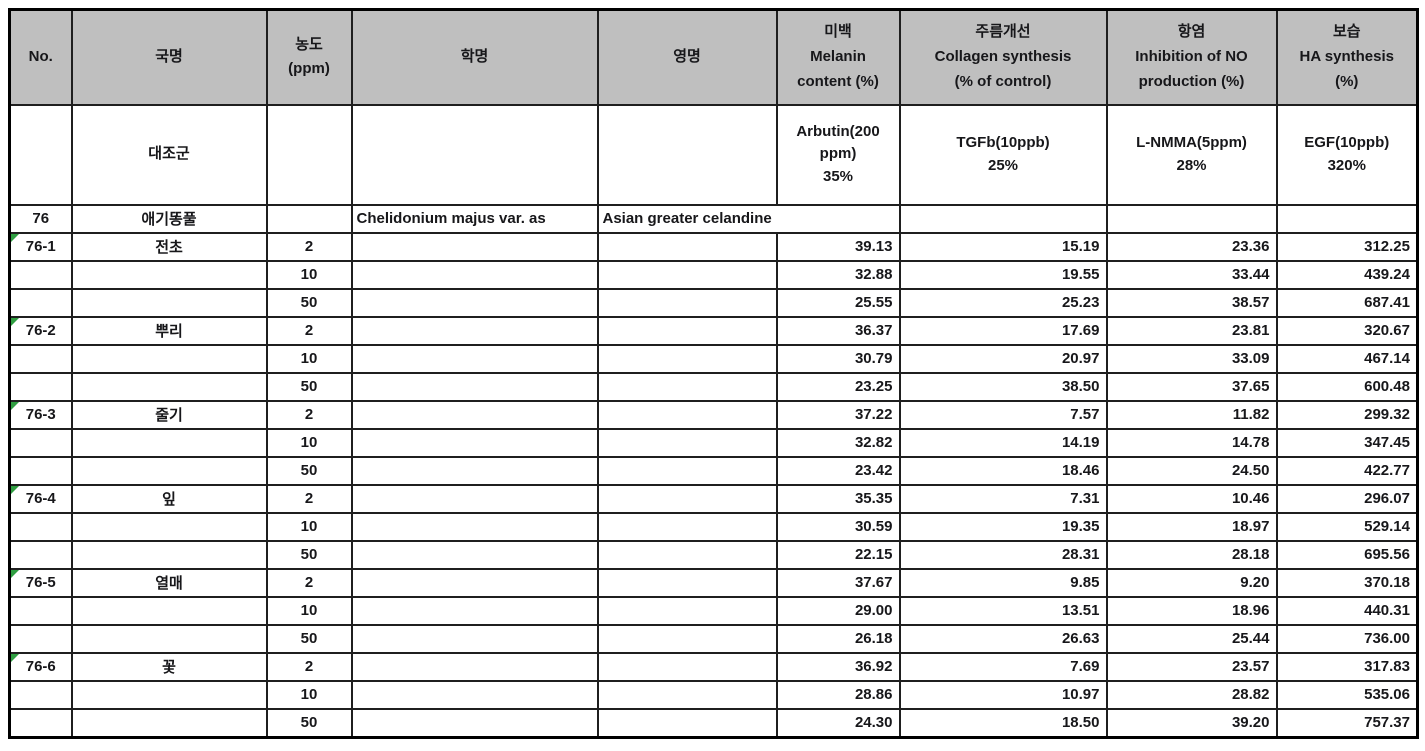  I want to click on species-concentration-cell, so click(309, 218).